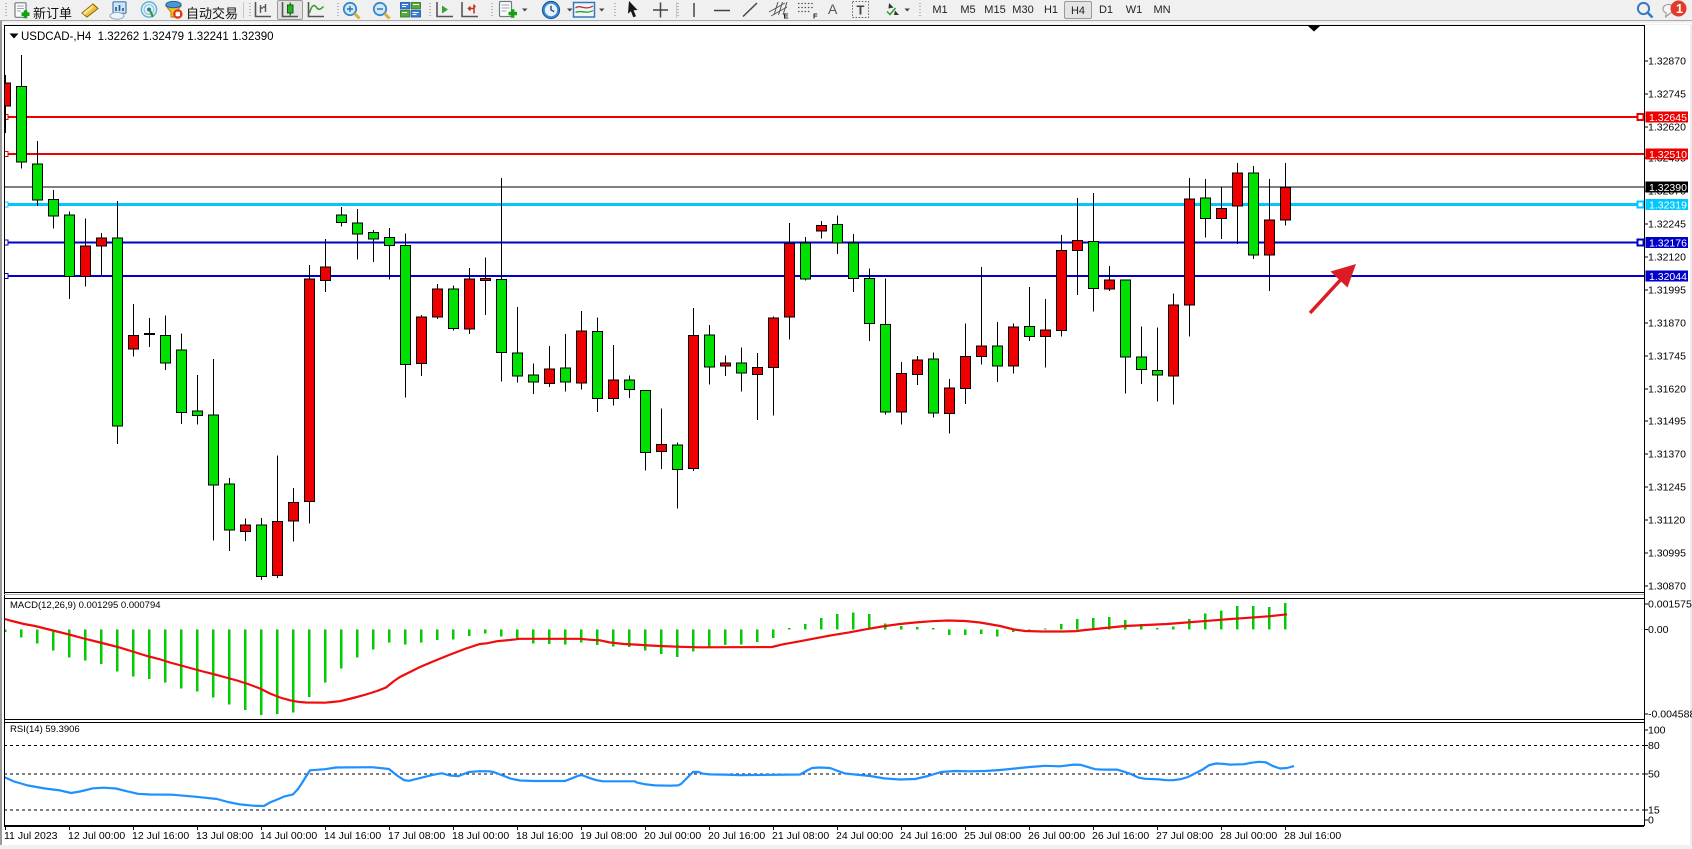 Image resolution: width=1692 pixels, height=849 pixels. What do you see at coordinates (1667, 128) in the screenshot?
I see `svg-text: 1.32620` at bounding box center [1667, 128].